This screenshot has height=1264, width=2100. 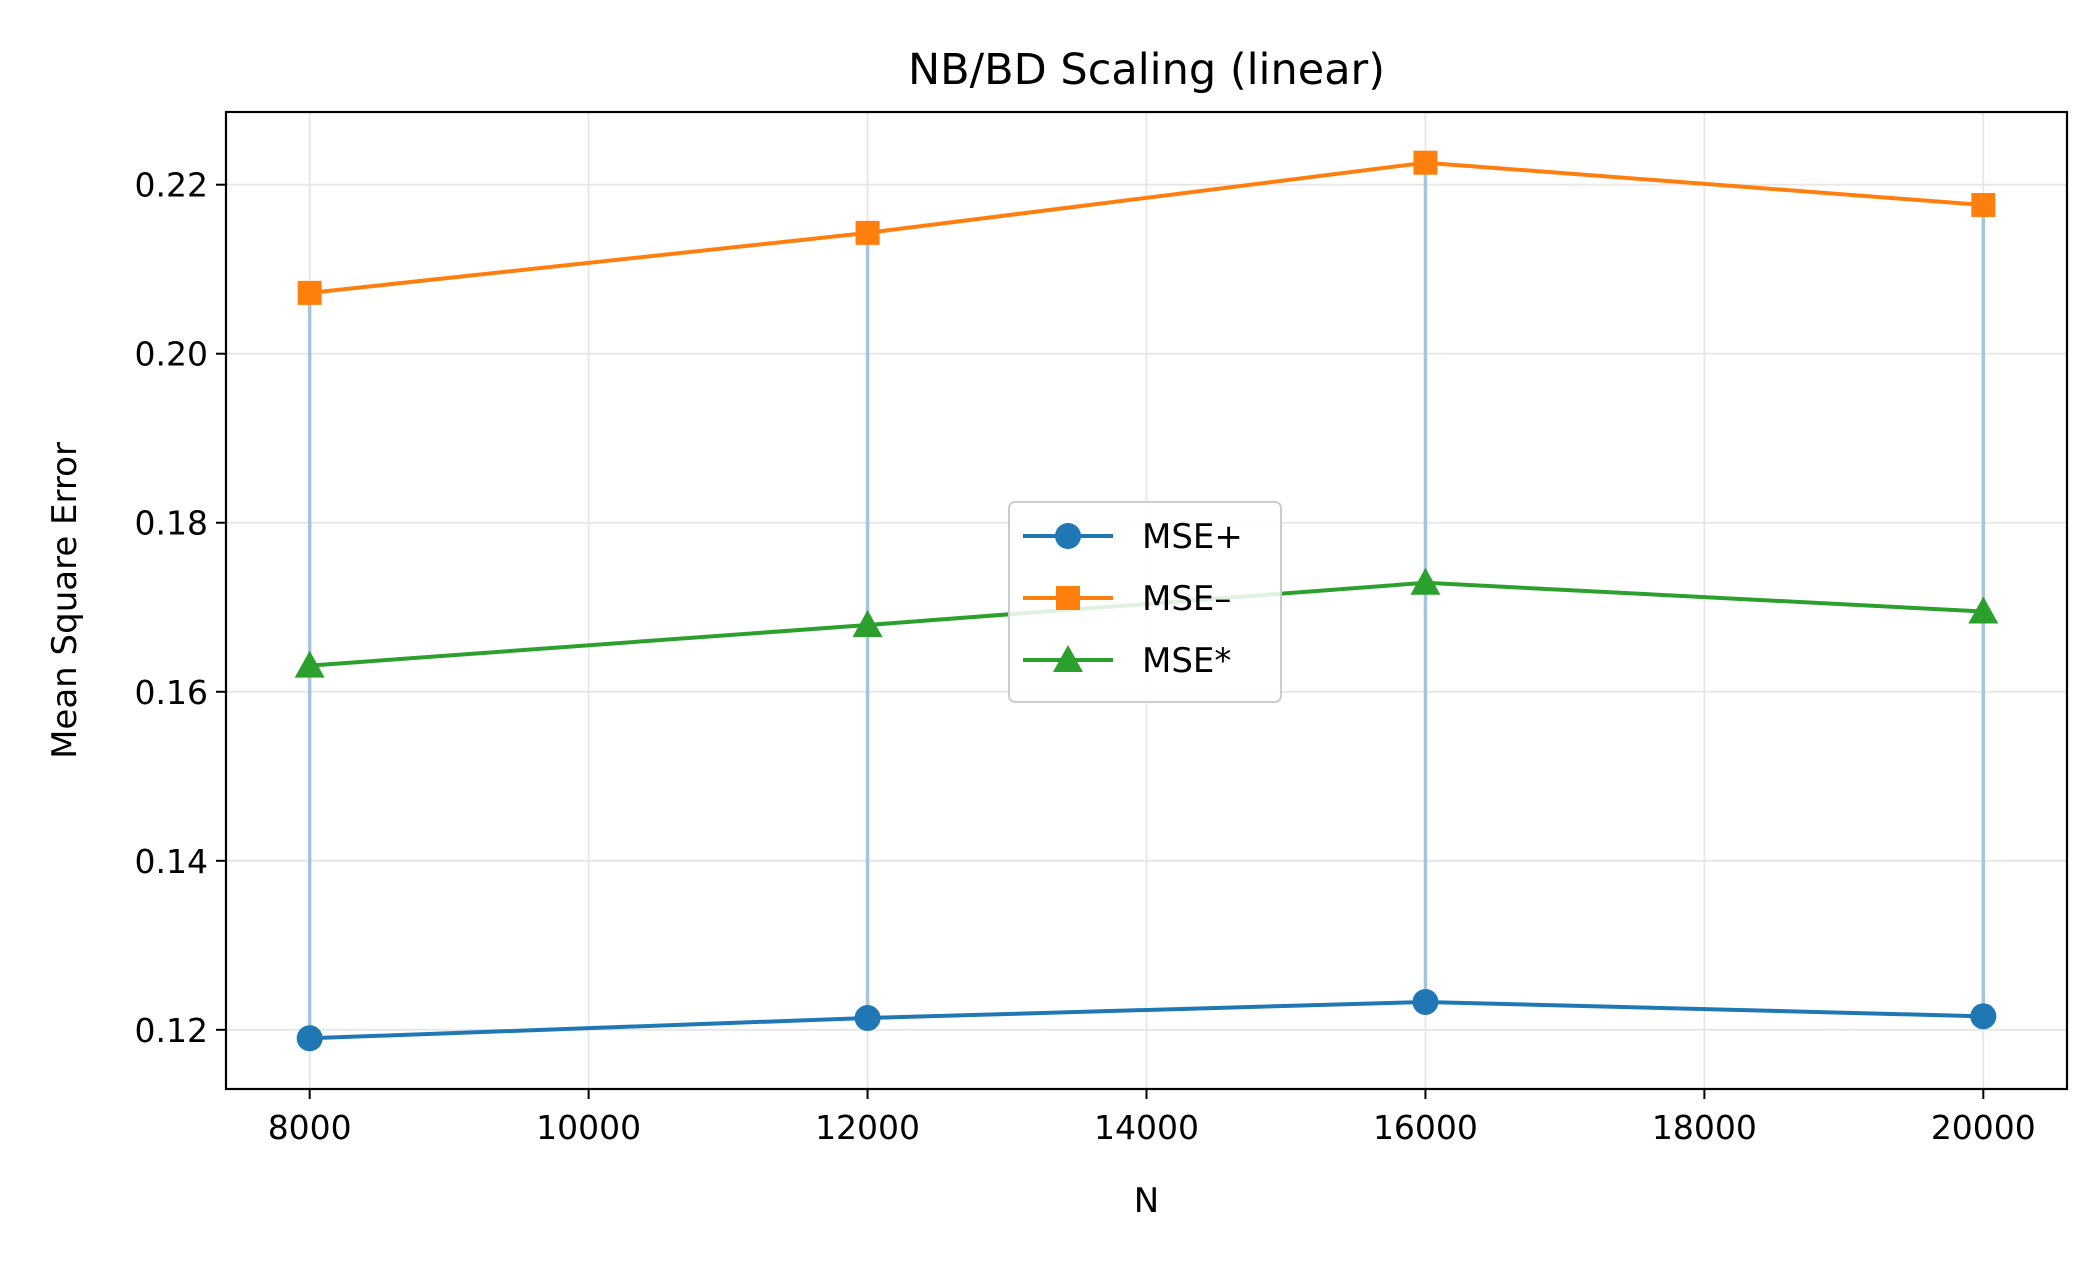 What do you see at coordinates (310, 1127) in the screenshot?
I see `x-tick-label: 8000` at bounding box center [310, 1127].